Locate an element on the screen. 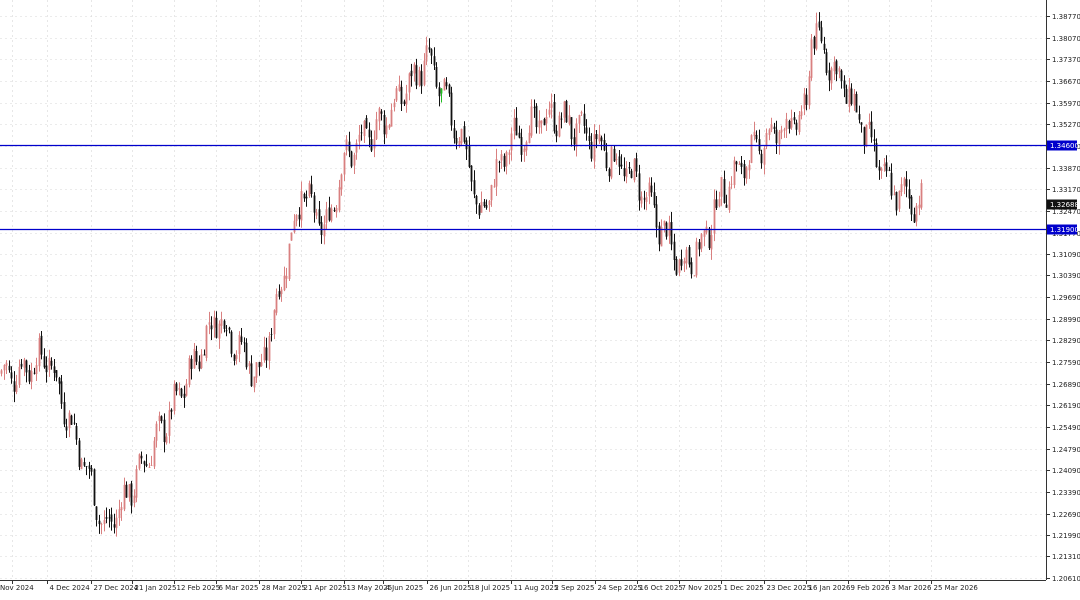  y-tick-label: 1.32470 is located at coordinates (1066, 212).